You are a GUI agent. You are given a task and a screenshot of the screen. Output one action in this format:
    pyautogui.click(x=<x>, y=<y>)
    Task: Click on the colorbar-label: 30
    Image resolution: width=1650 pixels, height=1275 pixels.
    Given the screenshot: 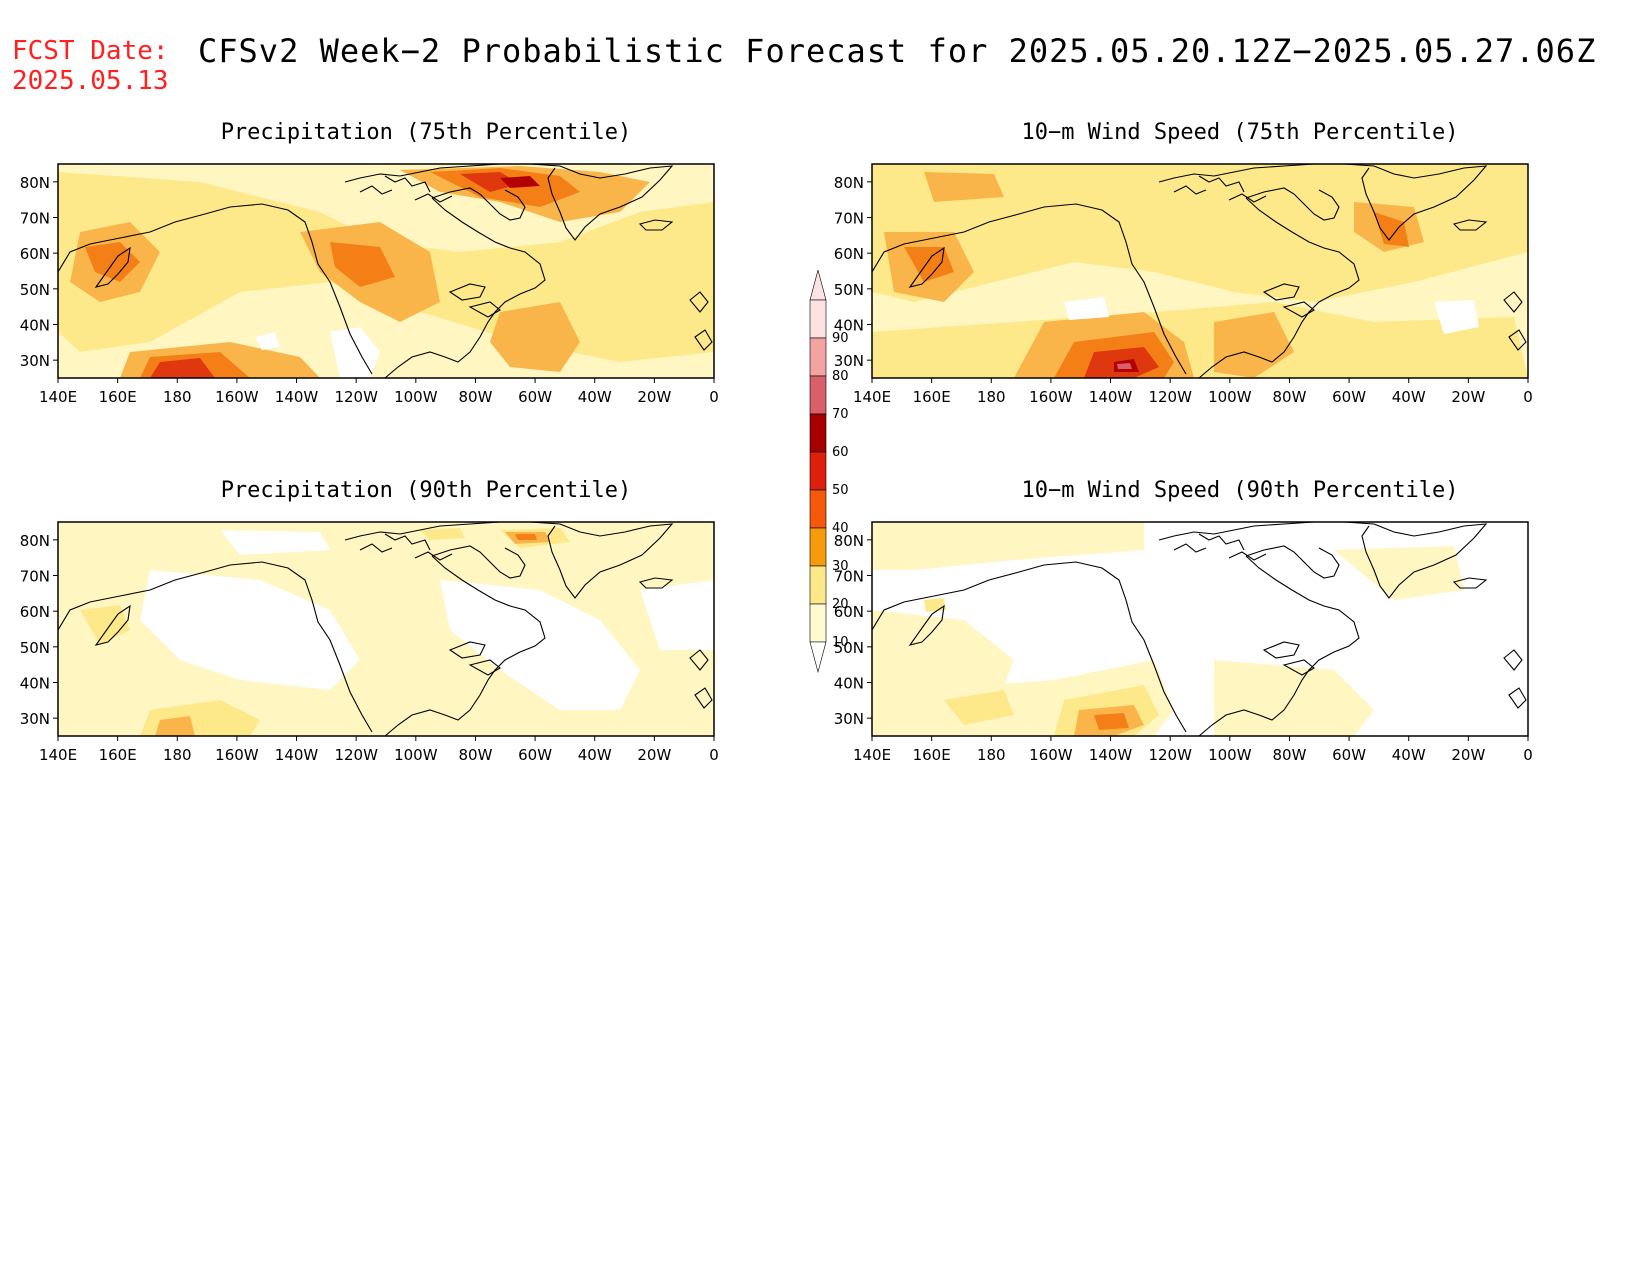 What is the action you would take?
    pyautogui.click(x=840, y=566)
    